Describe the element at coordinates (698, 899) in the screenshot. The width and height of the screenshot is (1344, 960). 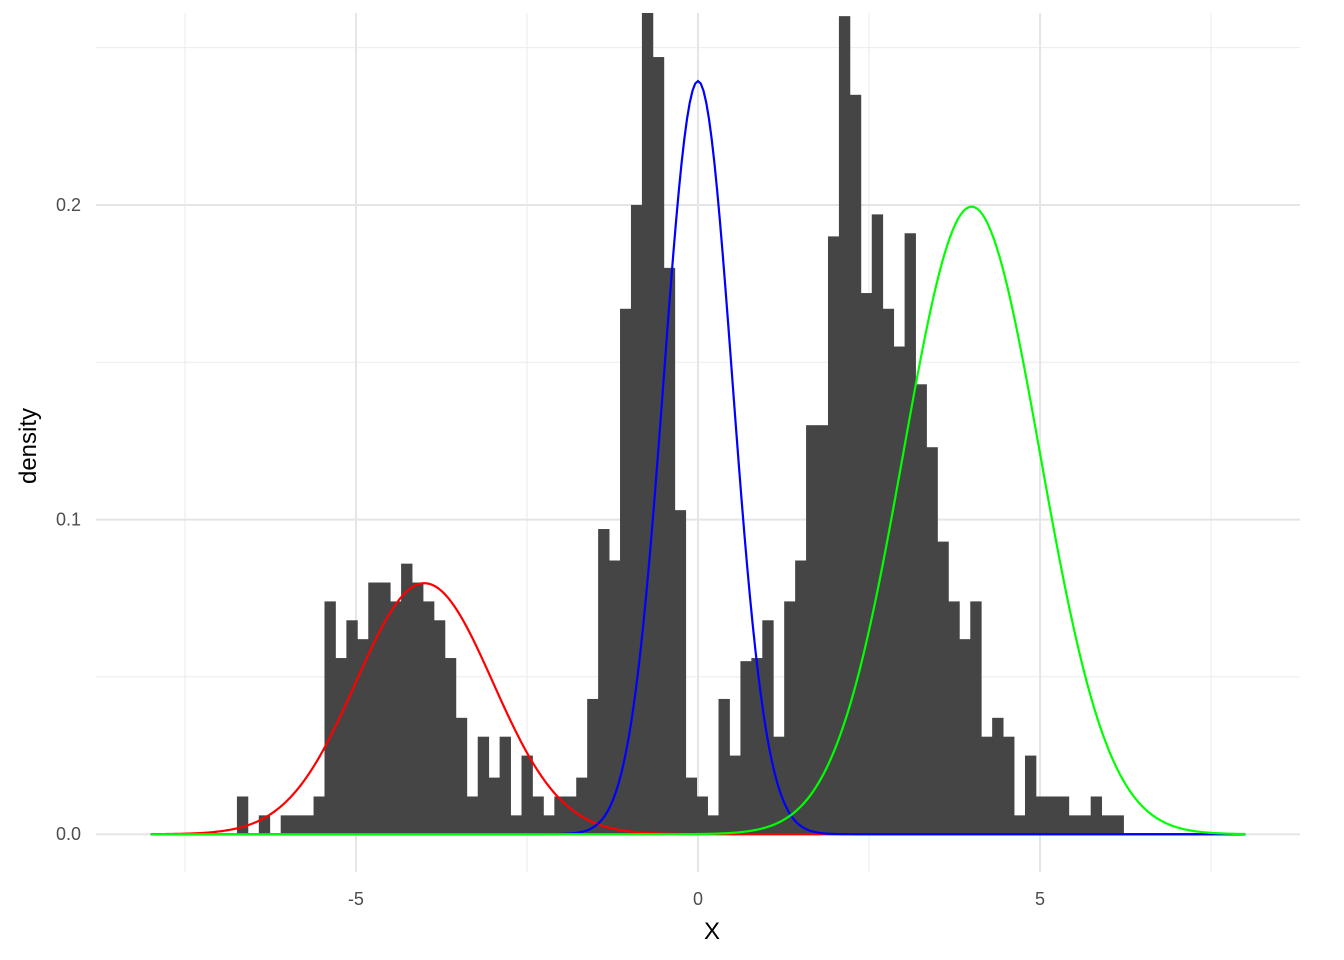
I see `x-tick-label: 0` at that location.